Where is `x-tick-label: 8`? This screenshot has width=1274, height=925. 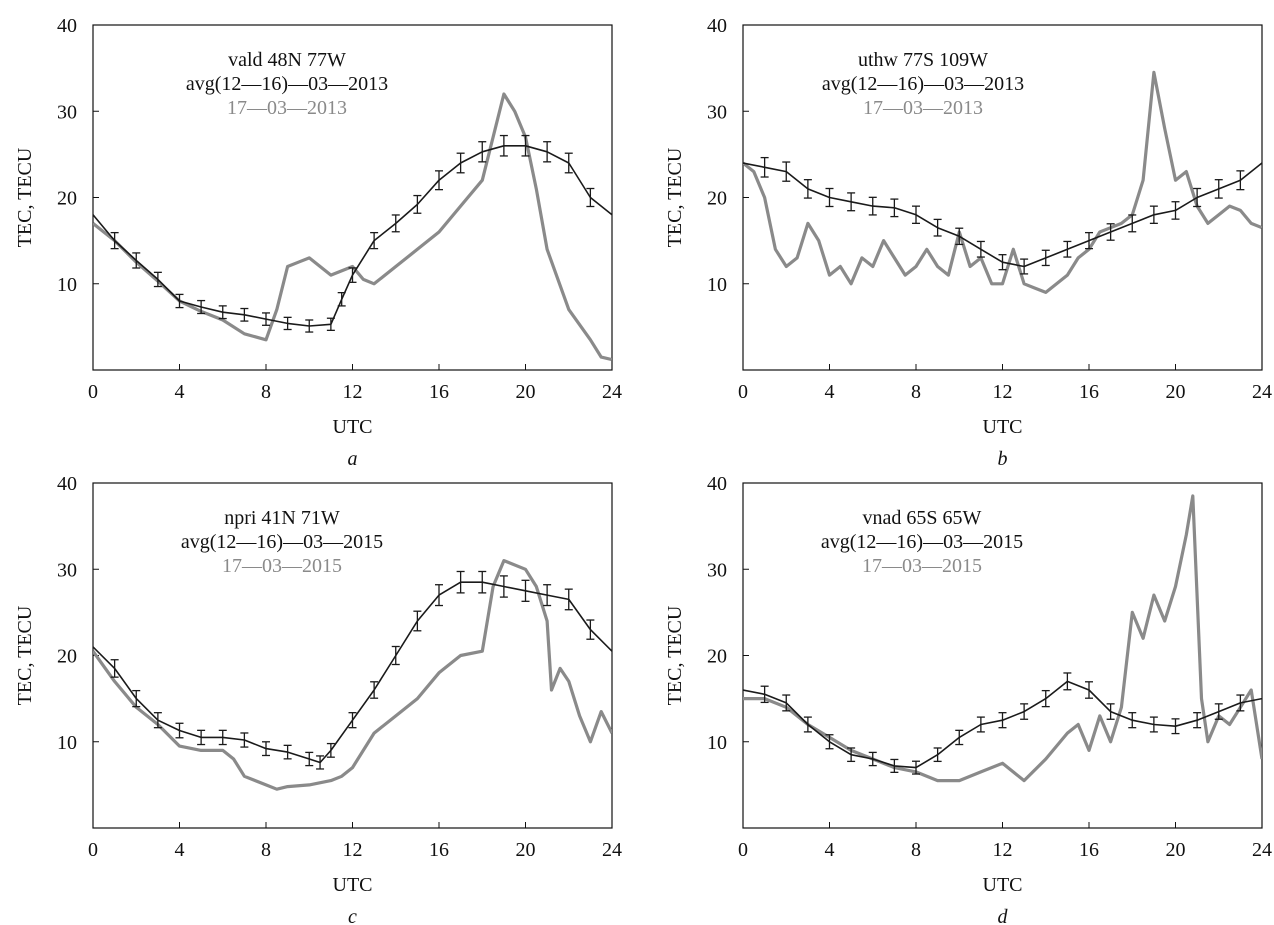 x-tick-label: 8 is located at coordinates (916, 850).